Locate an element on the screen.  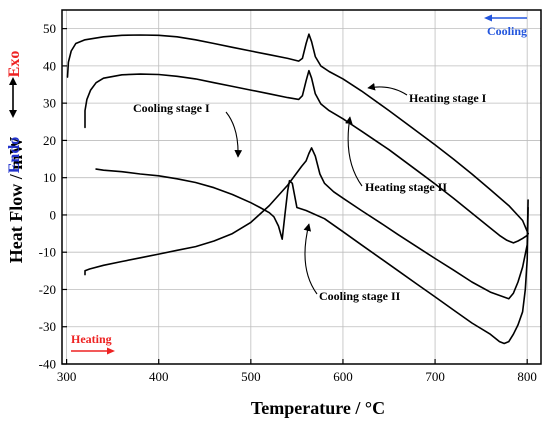
y-axis-label: Heat Flow / mW is located at coordinates (16, 200).